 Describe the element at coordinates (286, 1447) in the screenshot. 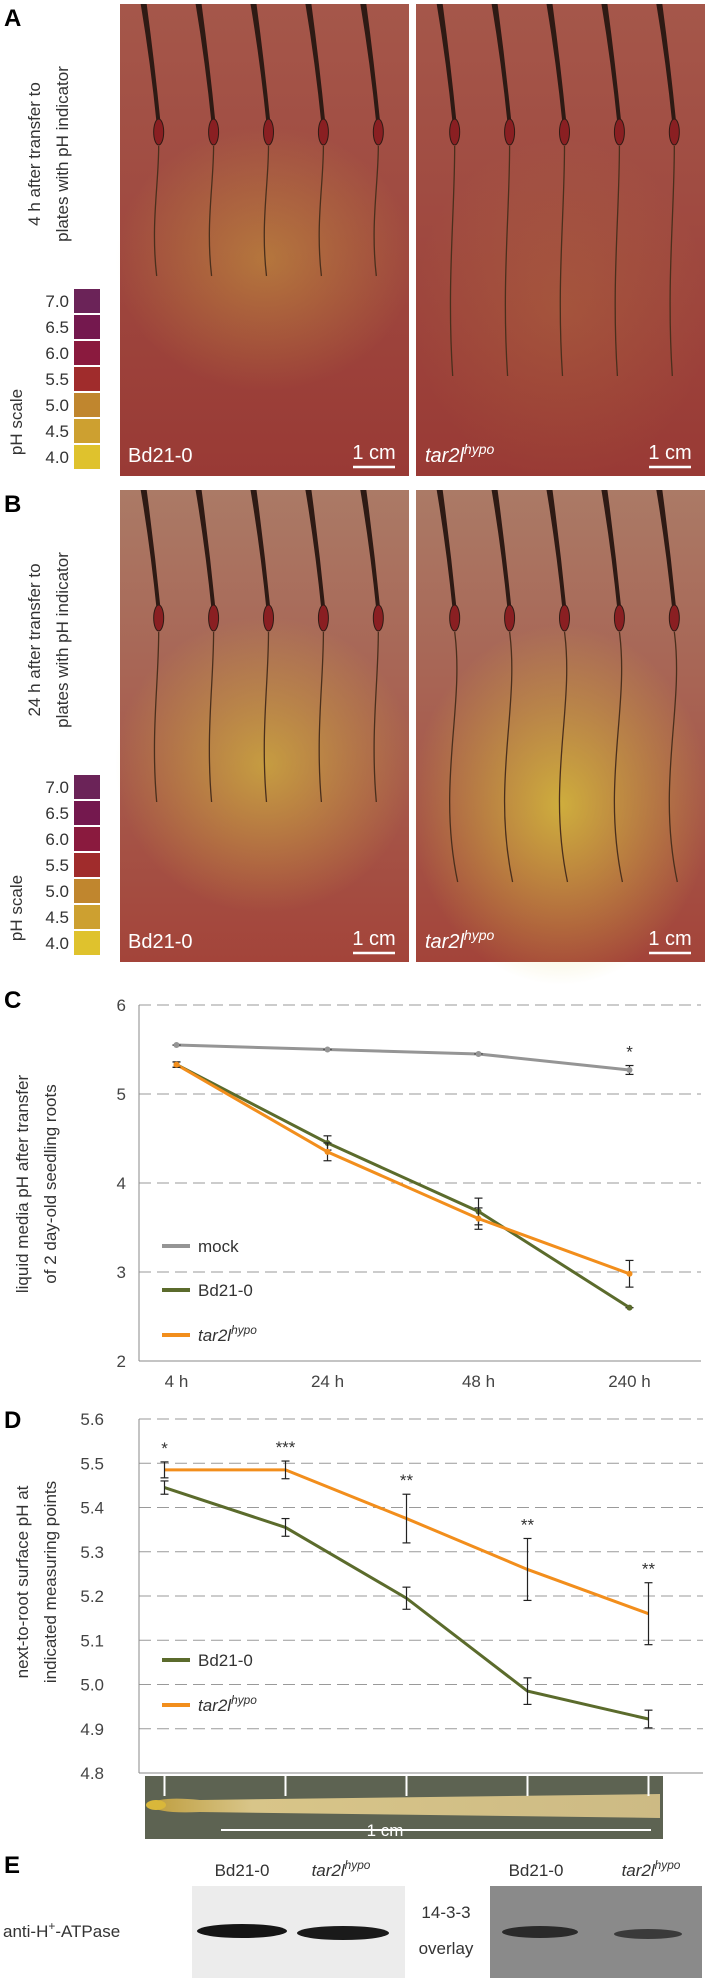

I see `significance: ***` at that location.